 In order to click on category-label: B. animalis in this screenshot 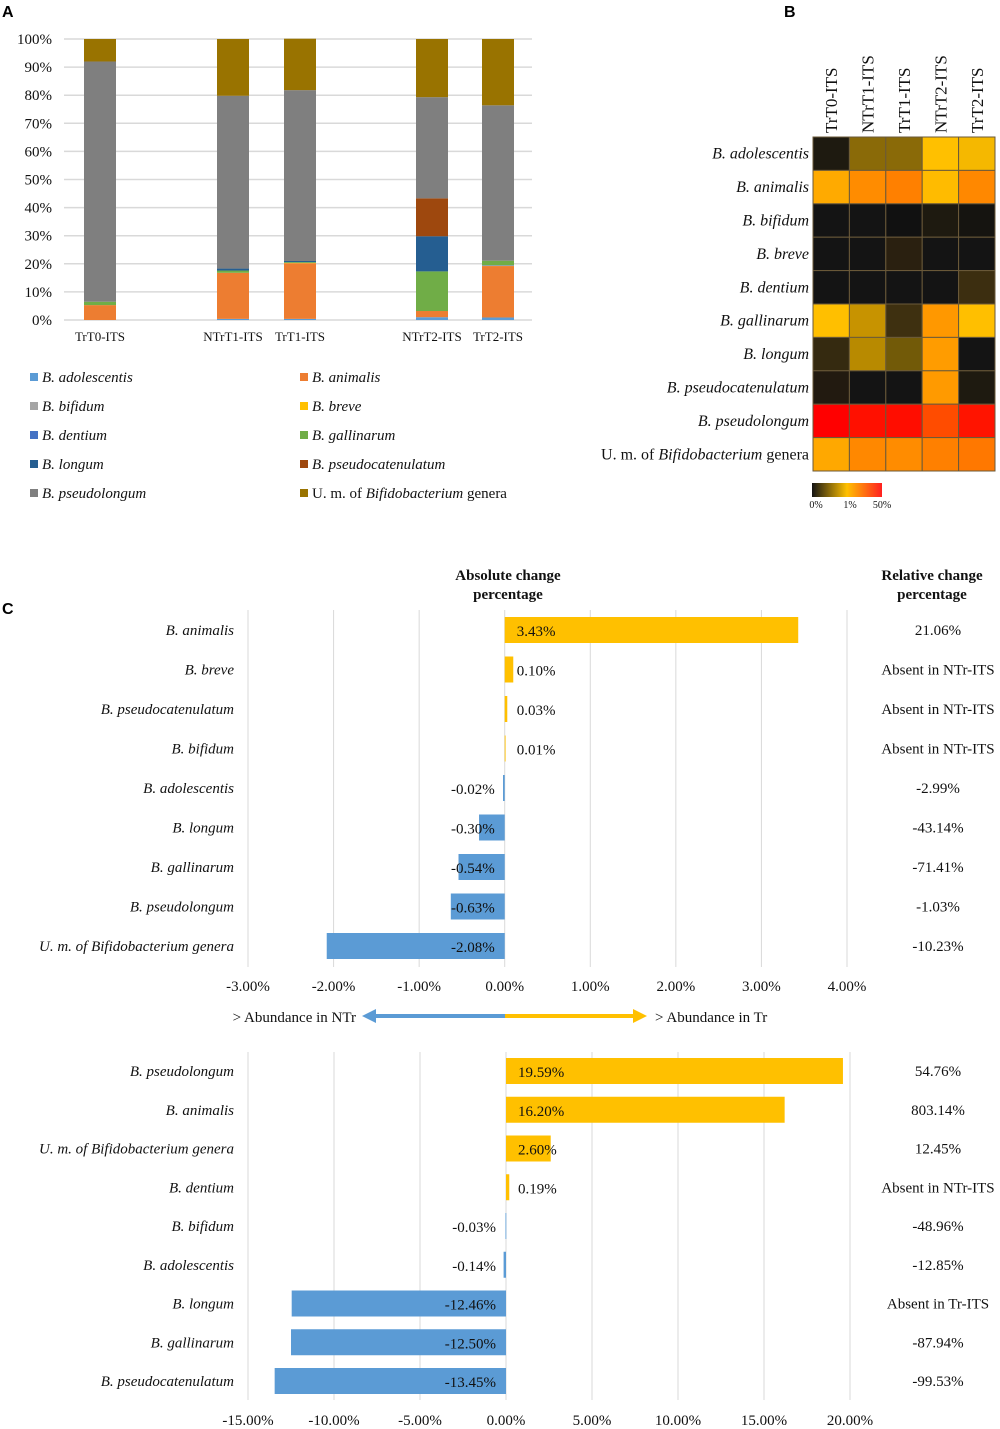, I will do `click(200, 1111)`.